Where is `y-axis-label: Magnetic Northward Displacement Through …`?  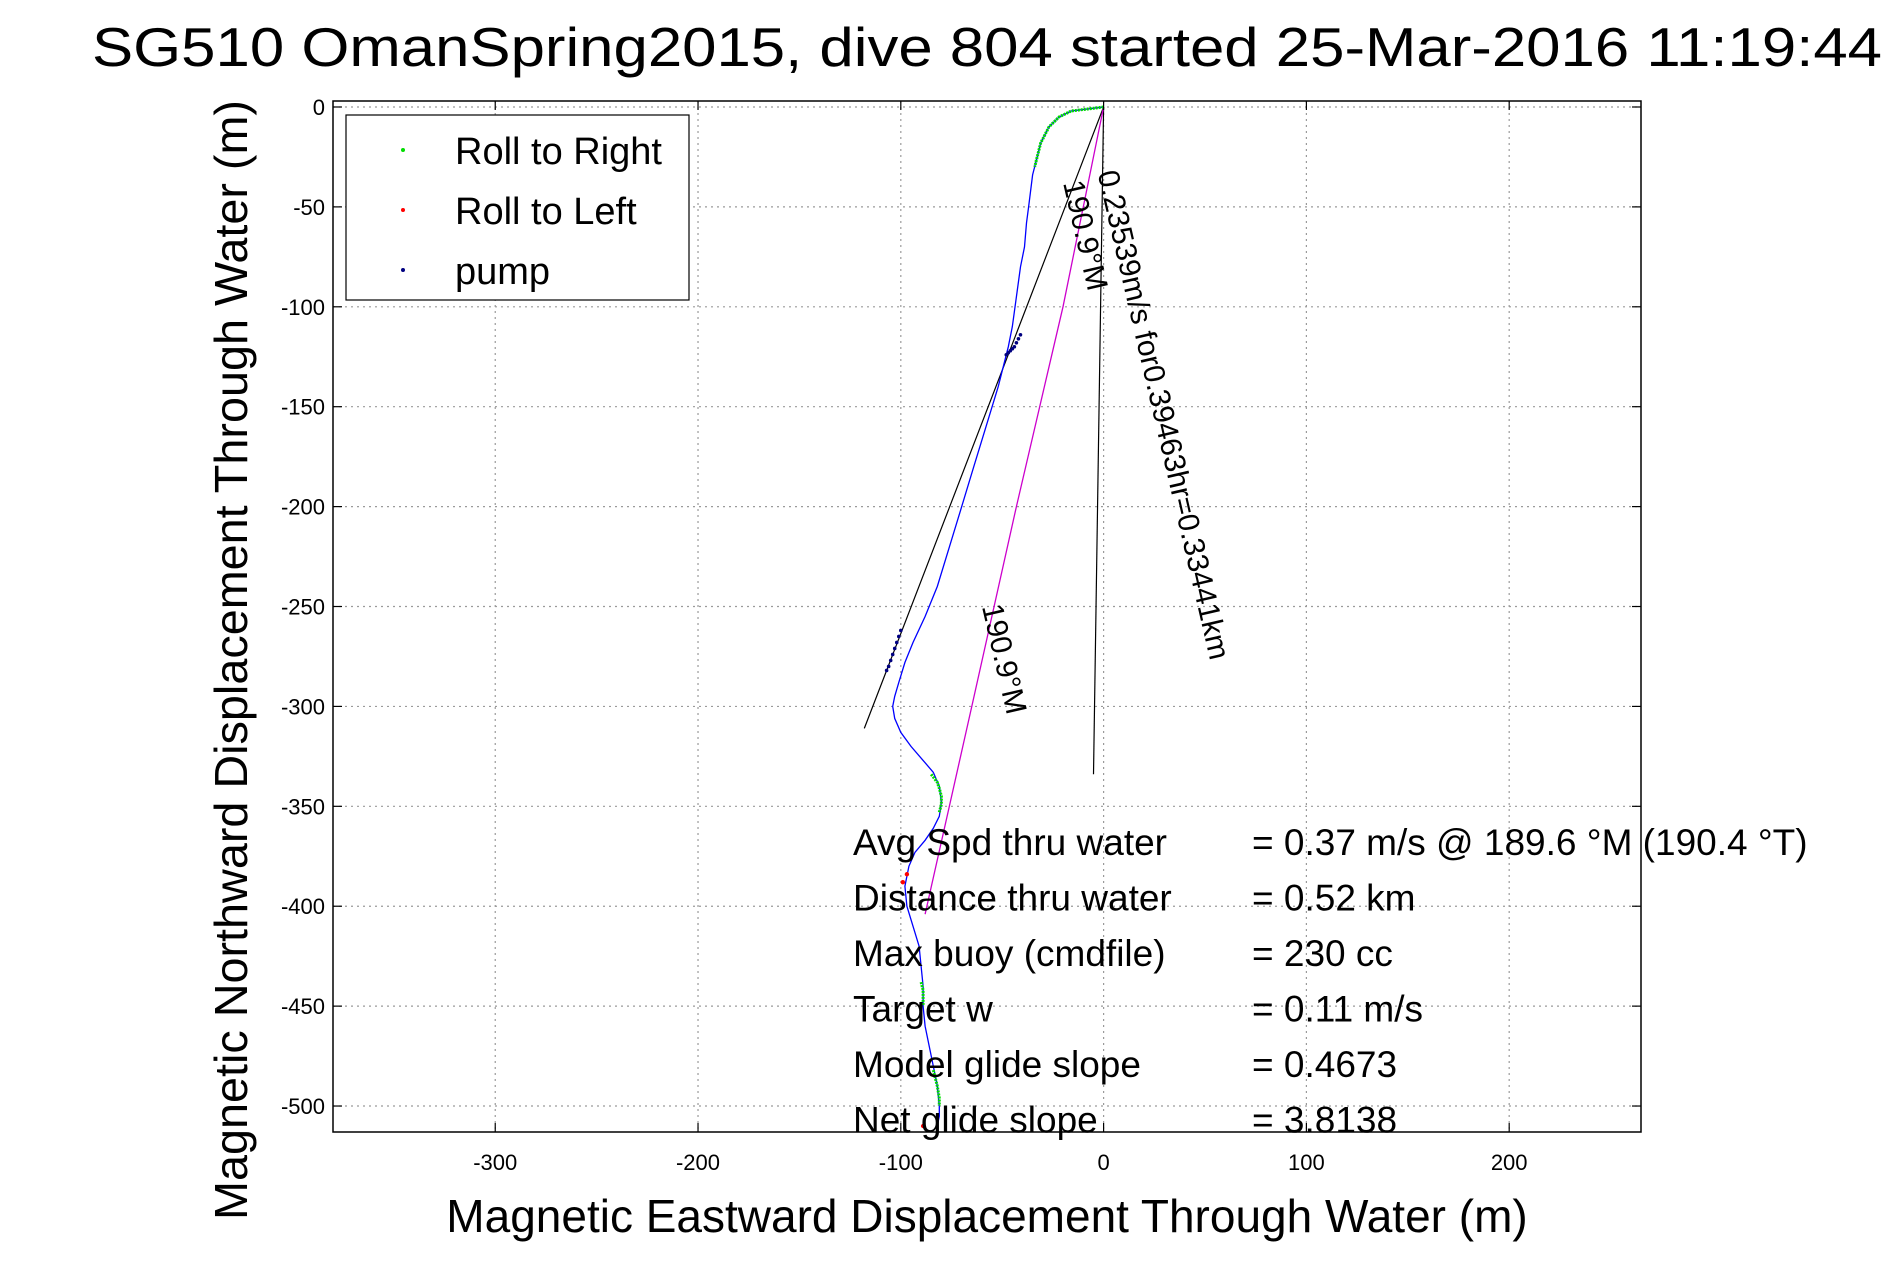
y-axis-label: Magnetic Northward Displacement Through … is located at coordinates (231, 660).